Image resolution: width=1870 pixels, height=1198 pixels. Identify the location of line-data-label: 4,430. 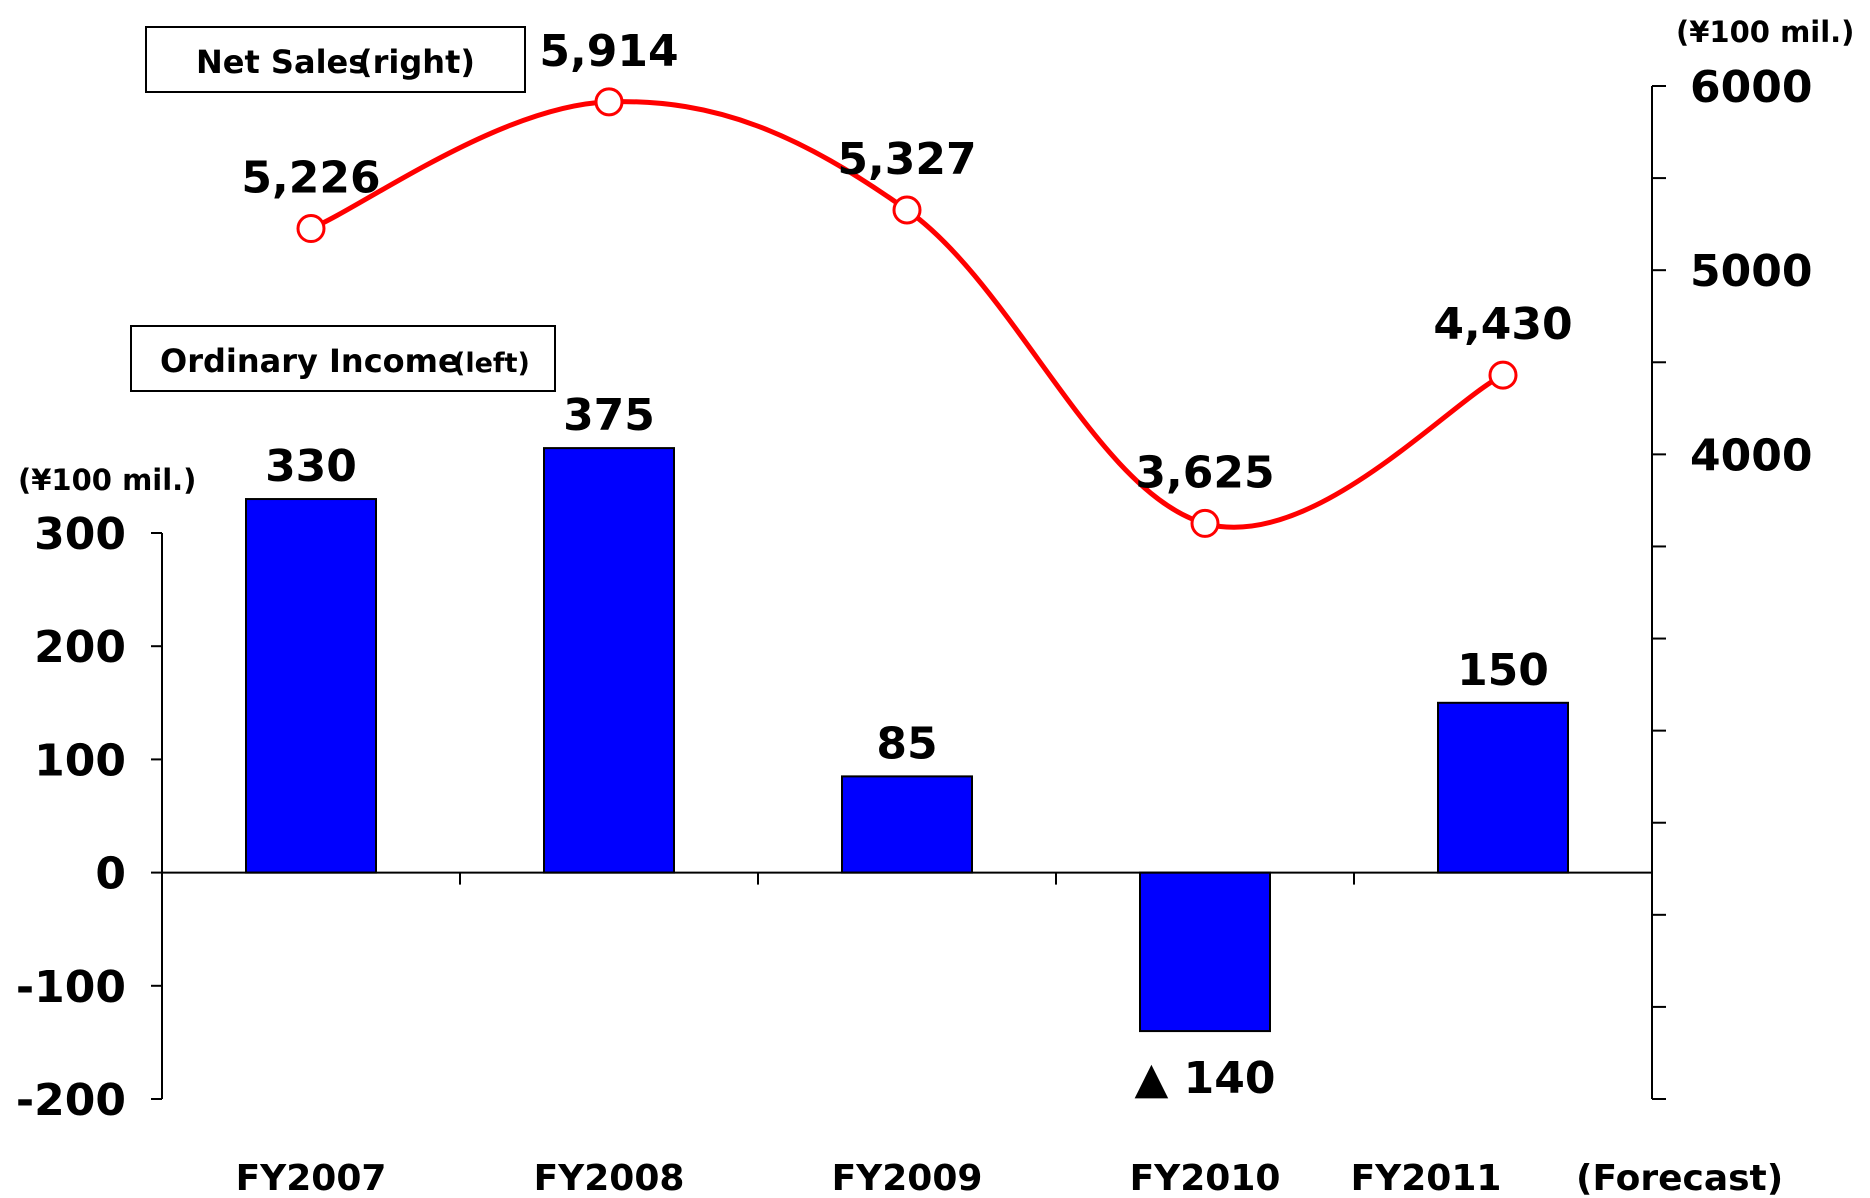
(1502, 324).